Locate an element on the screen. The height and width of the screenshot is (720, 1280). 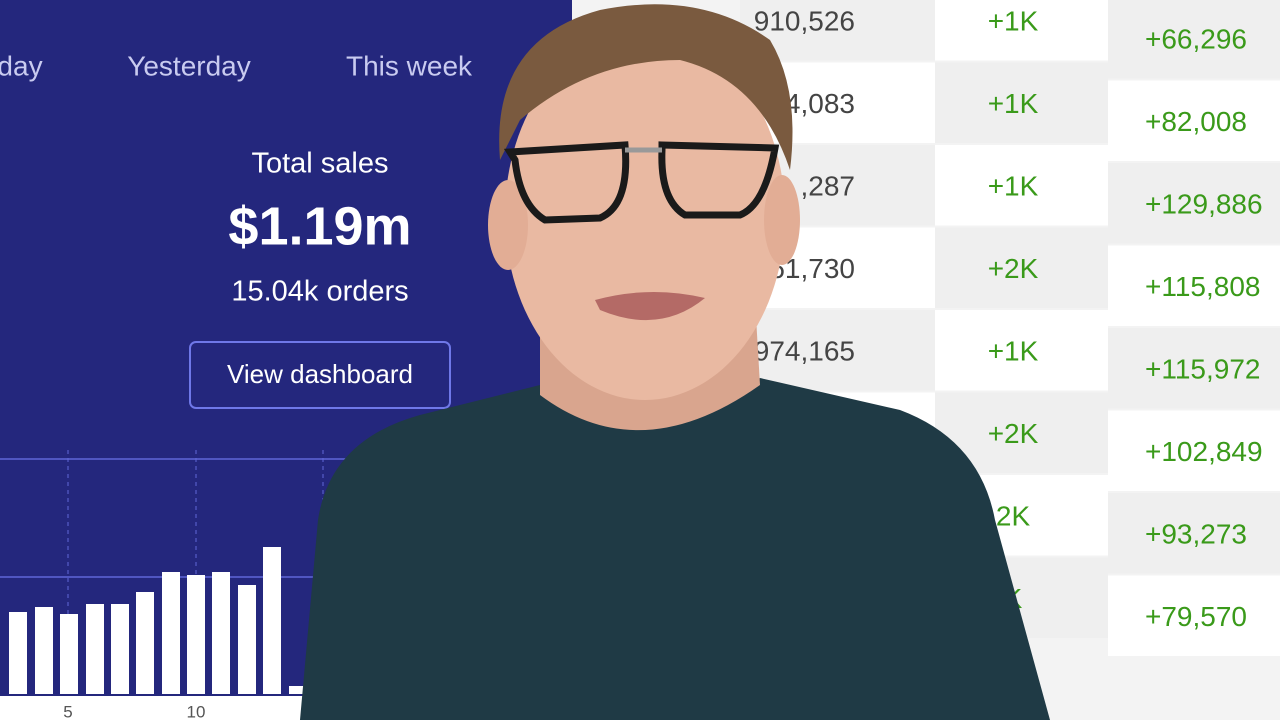
x-label: 10 is located at coordinates (196, 711).